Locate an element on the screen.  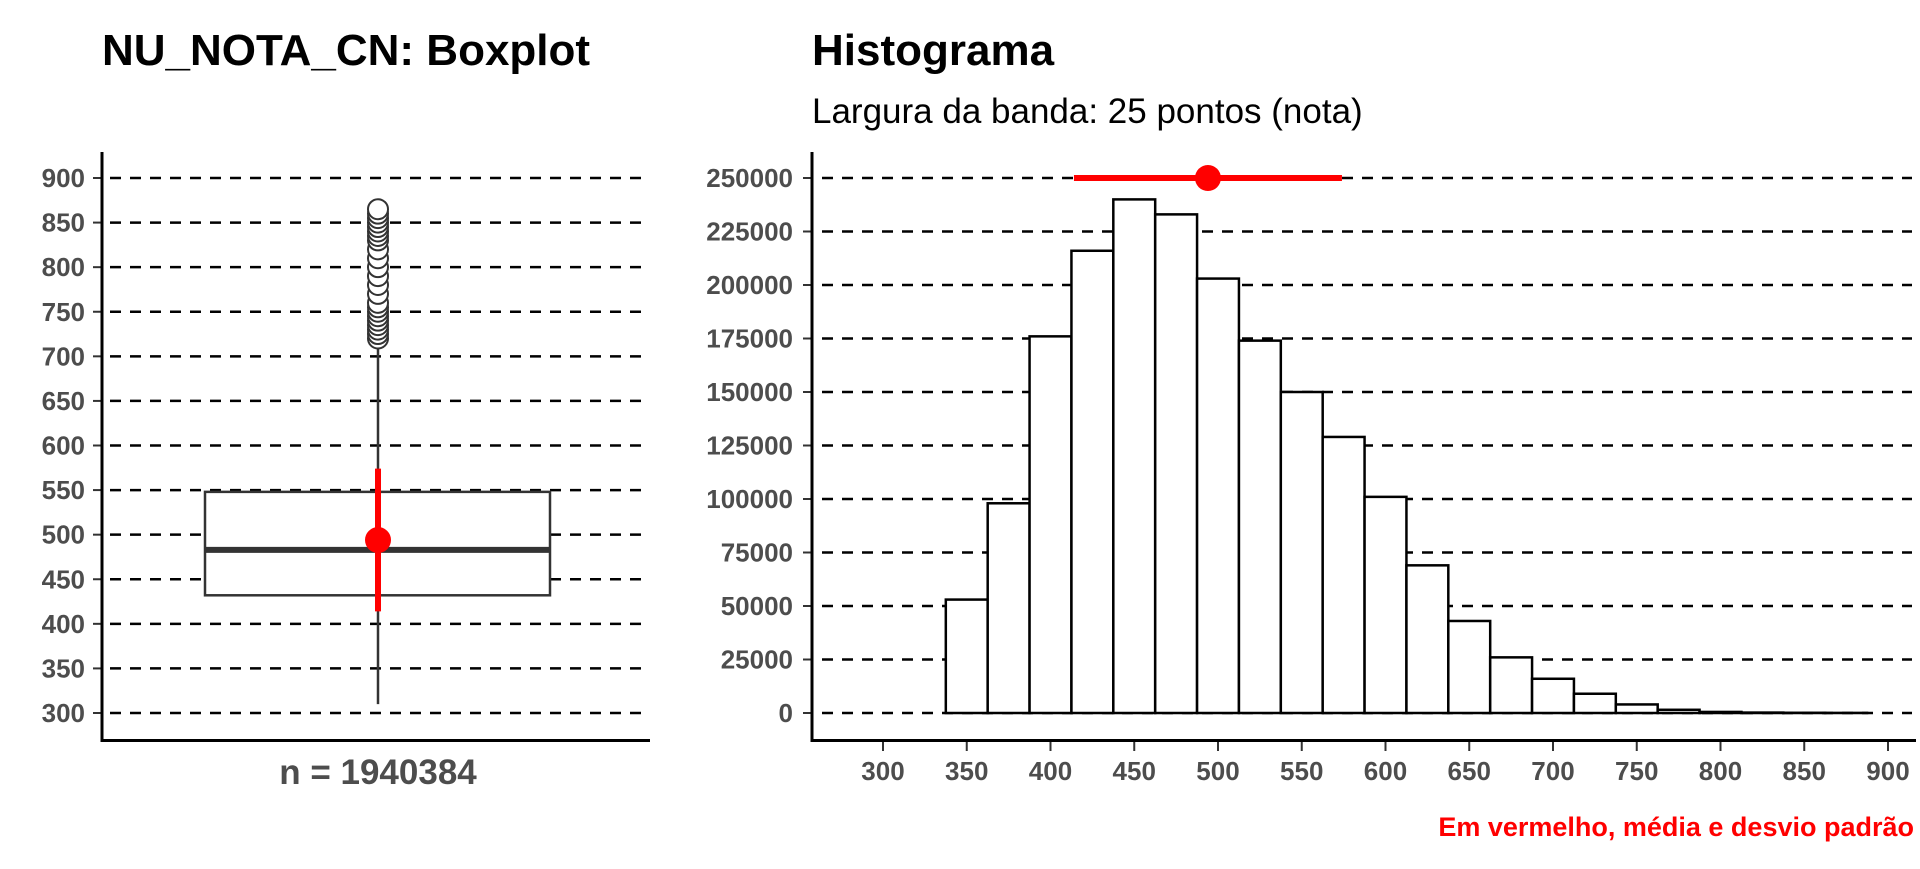
histogram-y-tick-label: 50000 is located at coordinates (757, 606).